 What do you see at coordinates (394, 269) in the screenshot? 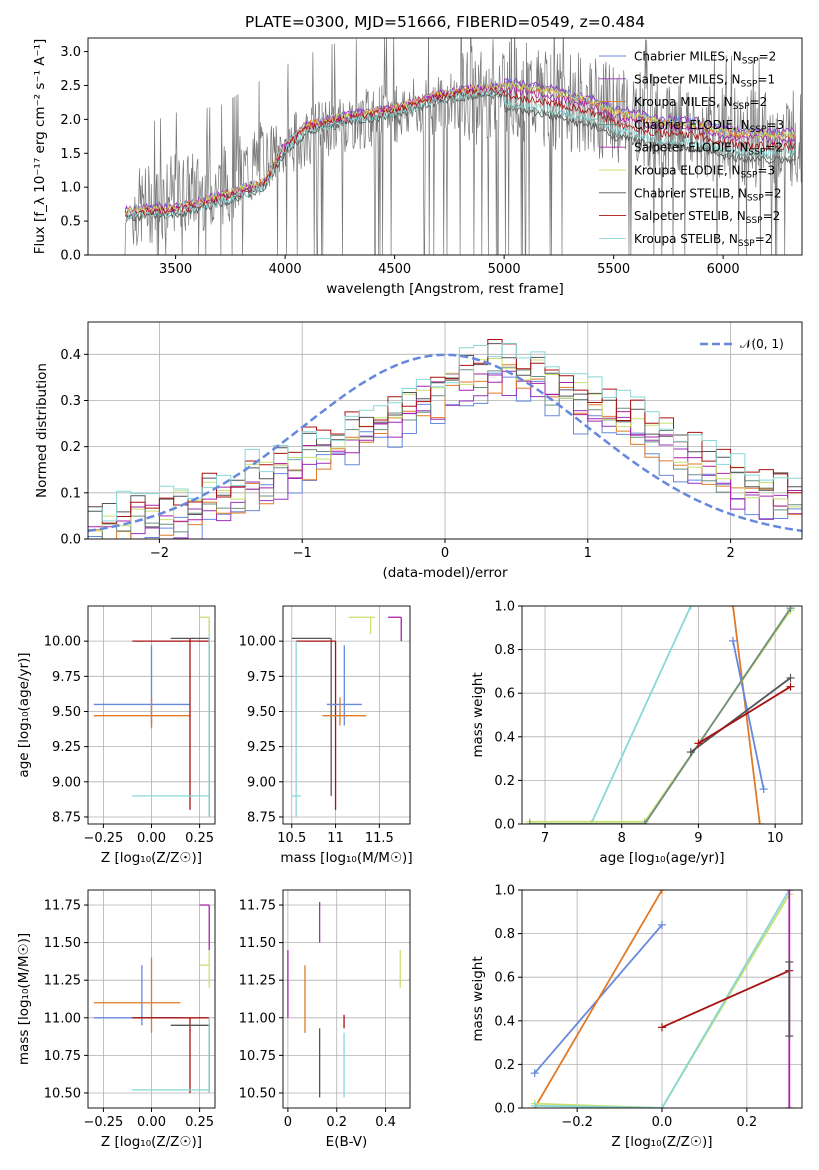
I see `x-tick-label: 4500` at bounding box center [394, 269].